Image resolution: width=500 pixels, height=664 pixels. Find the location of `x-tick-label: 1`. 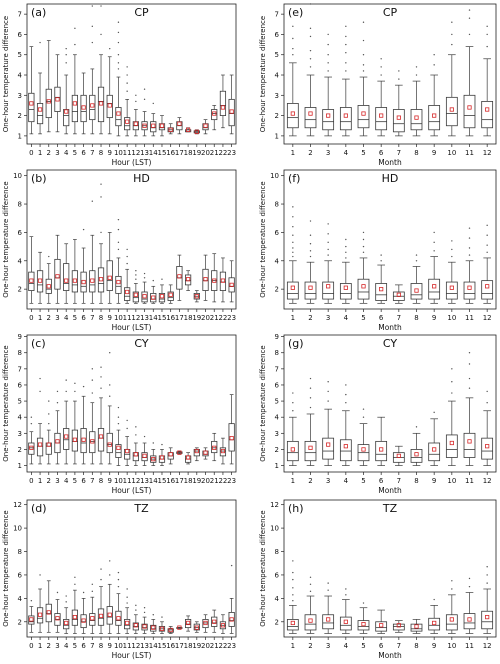

x-tick-label: 1 is located at coordinates (293, 481).